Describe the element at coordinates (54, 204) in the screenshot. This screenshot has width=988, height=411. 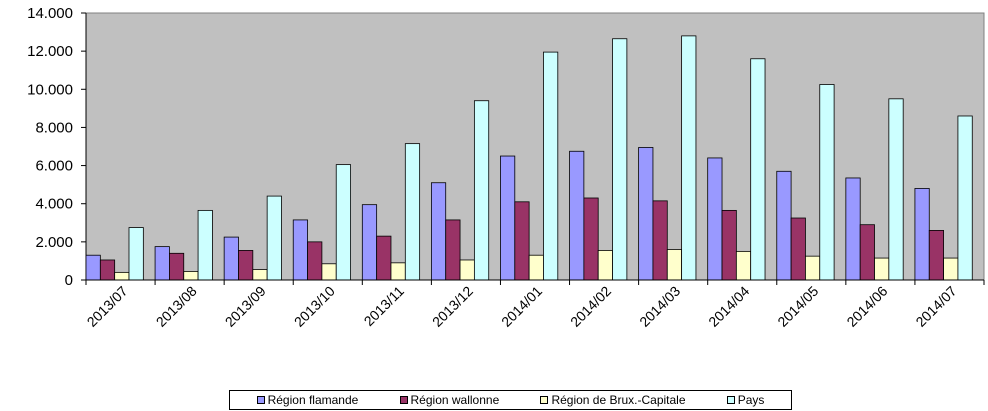
I see `y-tick-label: 4.000` at that location.